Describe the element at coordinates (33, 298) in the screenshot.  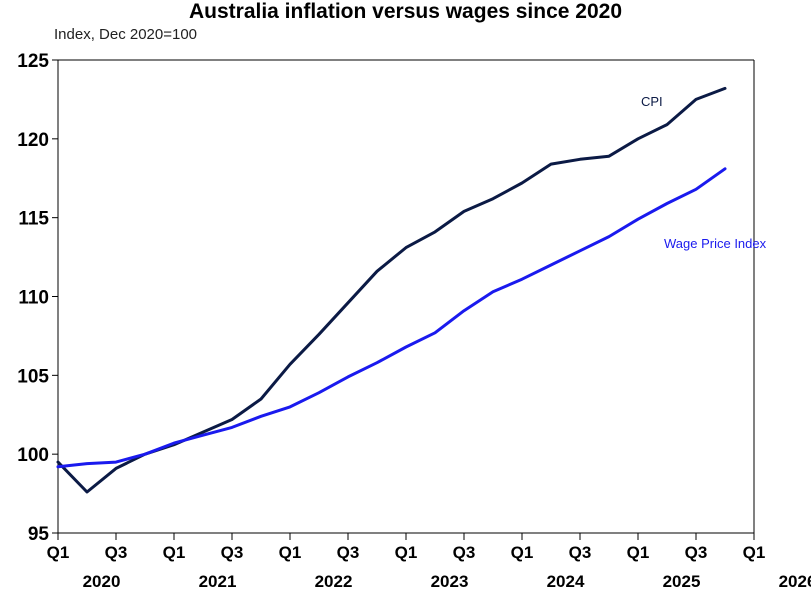
I see `y-tick-label: 110` at that location.